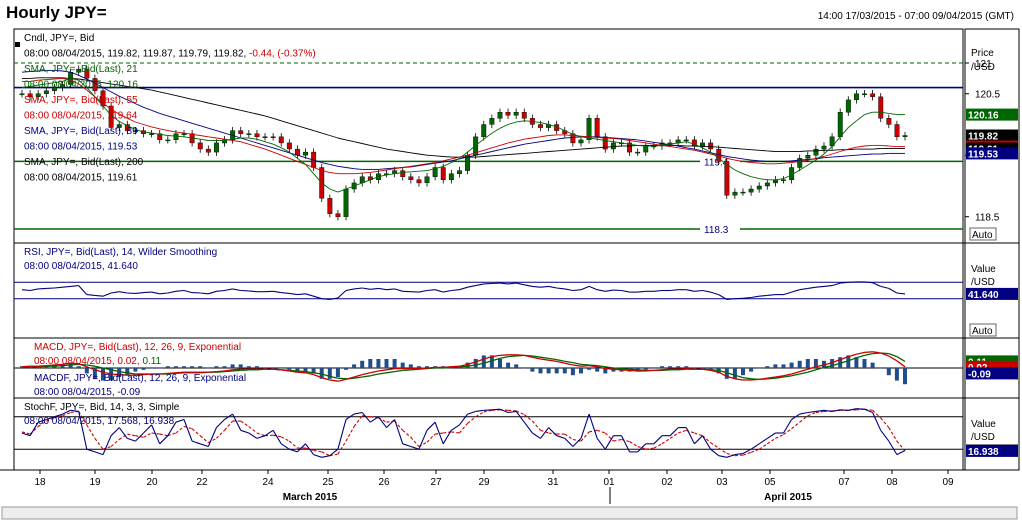  I want to click on bottom-scrollbar, so click(509, 513).